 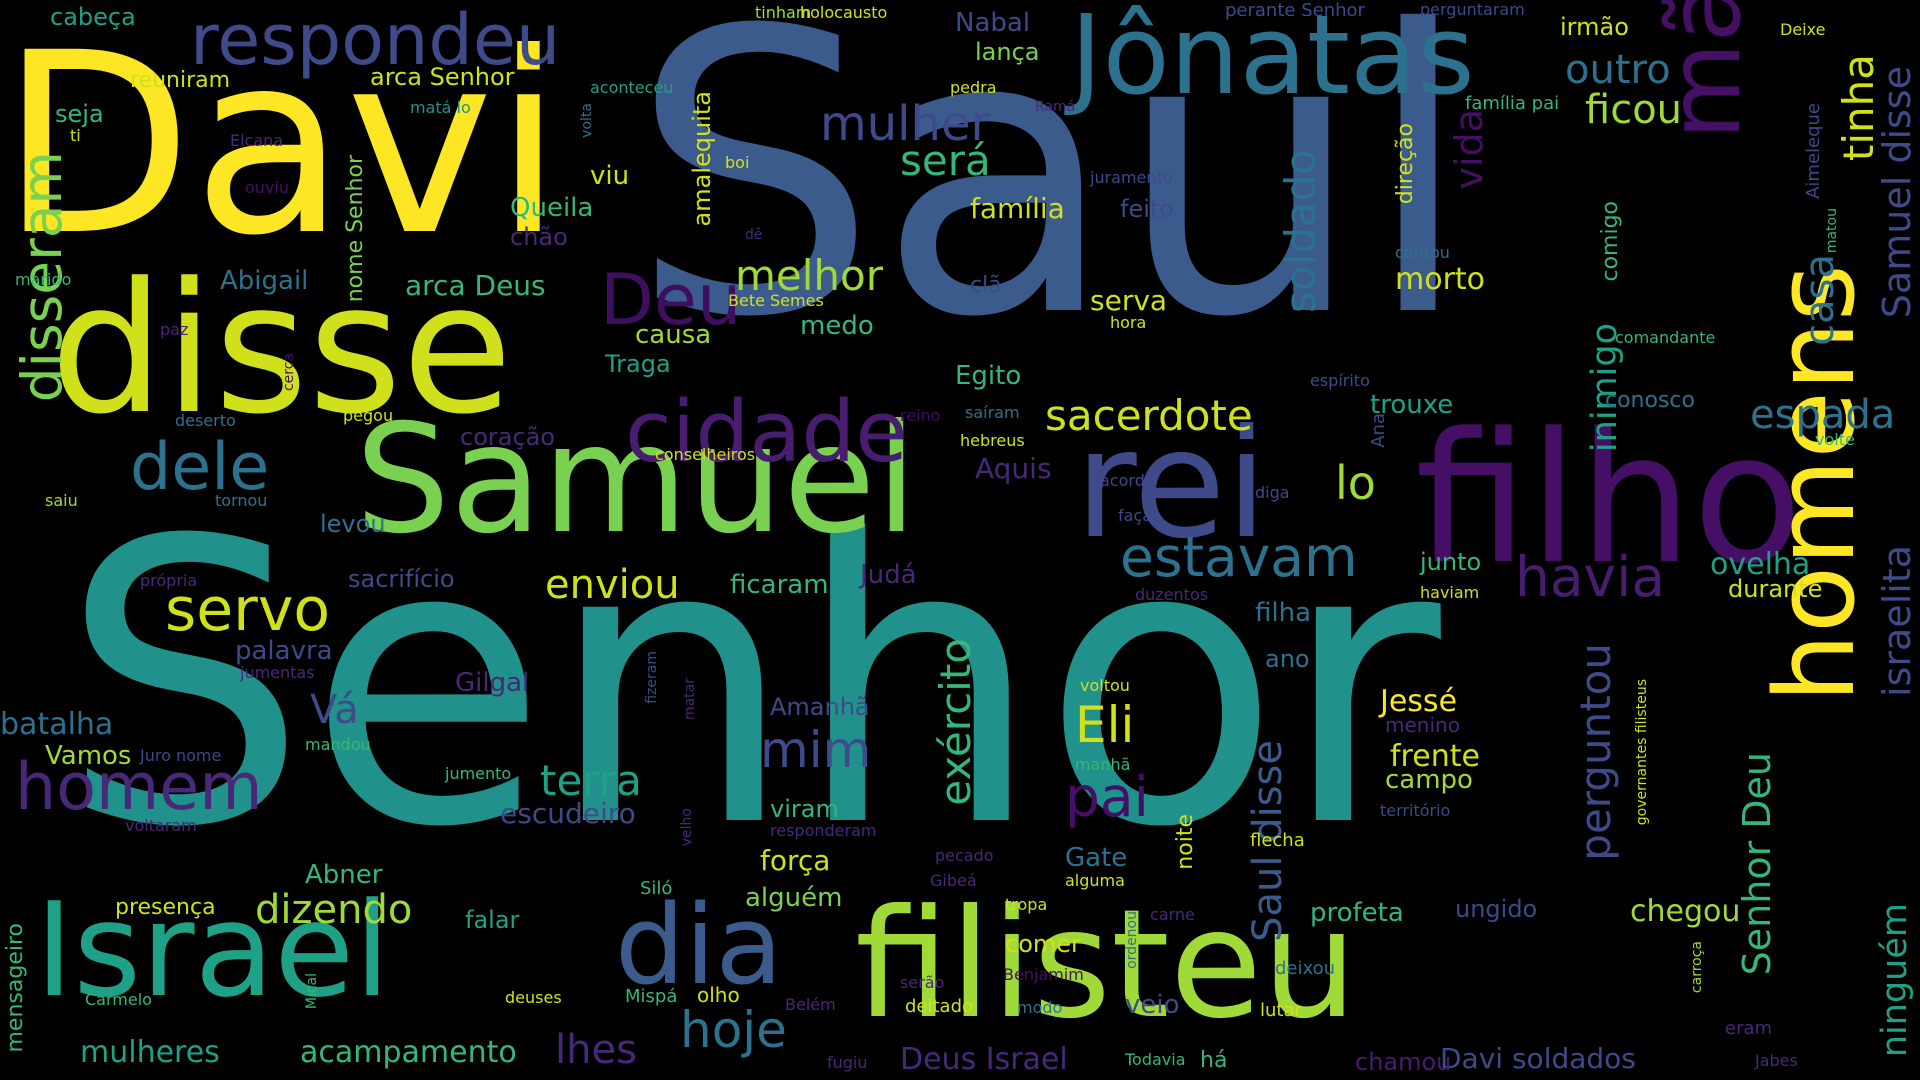 I want to click on word-traga: Traga, so click(x=638, y=364).